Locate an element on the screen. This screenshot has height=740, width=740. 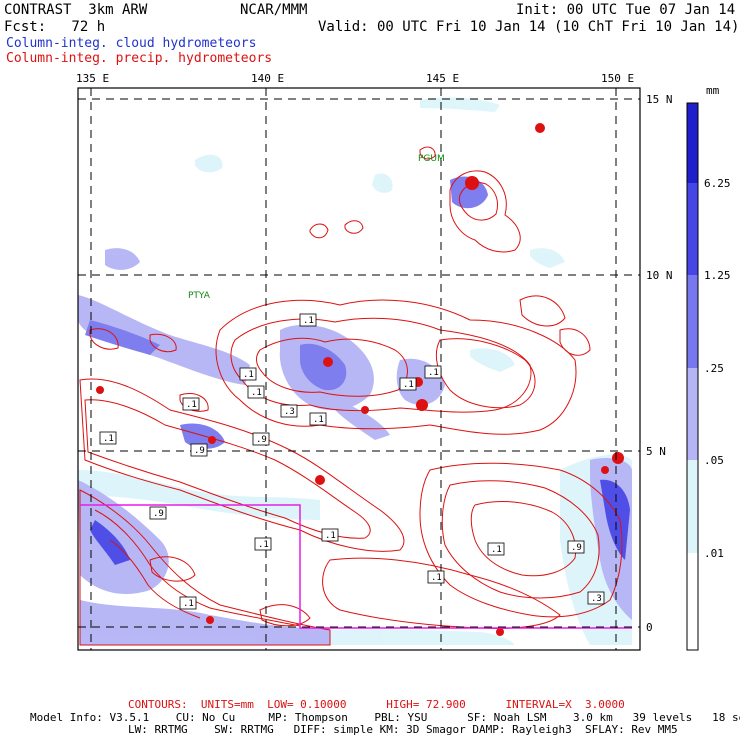
colorbar-frame is located at coordinates (692, 376).